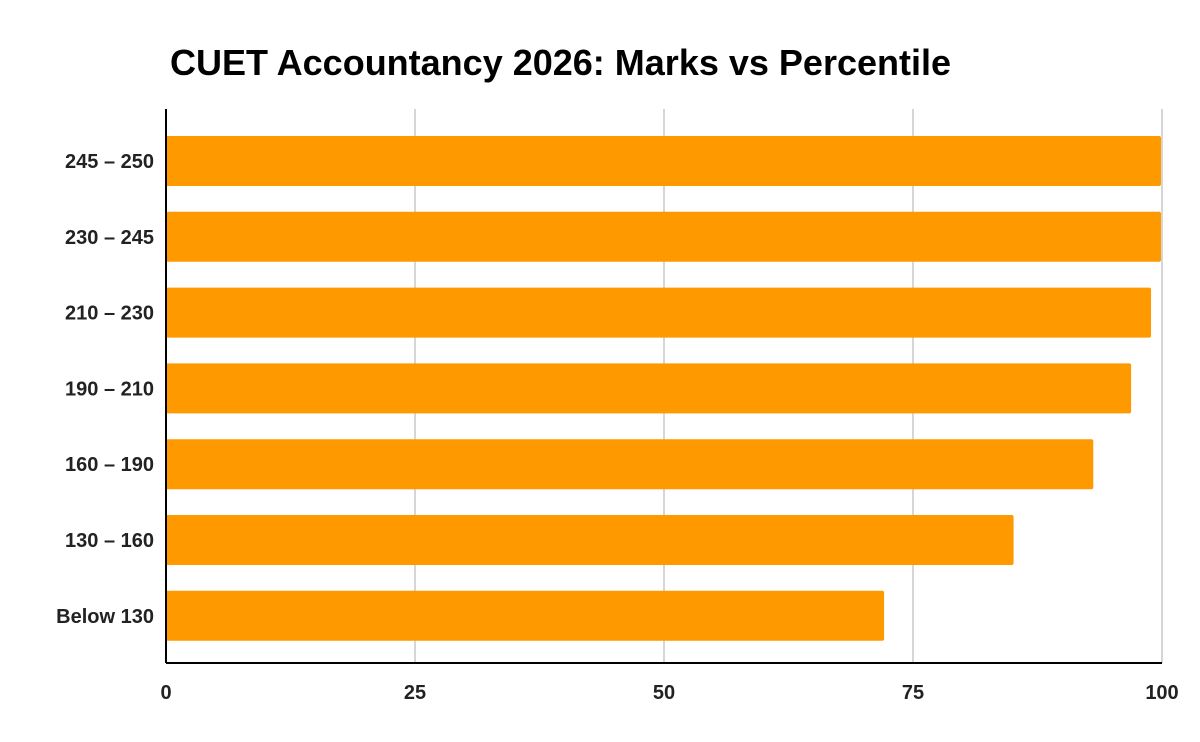 The width and height of the screenshot is (1200, 742). Describe the element at coordinates (109, 389) in the screenshot. I see `category-label-4: 190 – 210` at that location.